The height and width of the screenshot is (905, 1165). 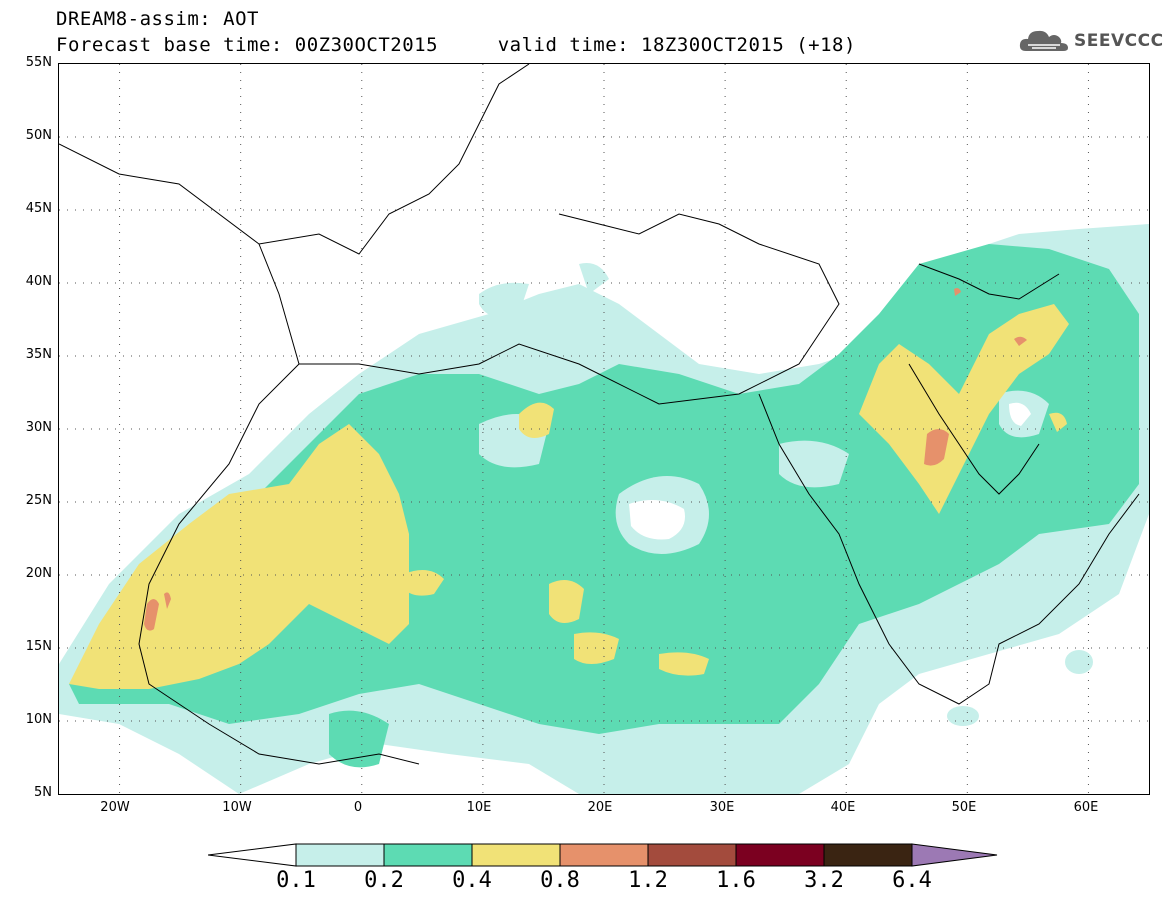 What do you see at coordinates (38, 62) in the screenshot?
I see `lat-label: 55N` at bounding box center [38, 62].